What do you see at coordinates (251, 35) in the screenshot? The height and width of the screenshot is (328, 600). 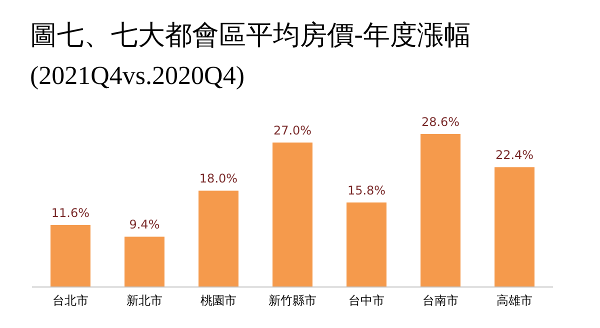 I see `chart-title: 圖七、七大都會區平均房價-年度漲幅` at bounding box center [251, 35].